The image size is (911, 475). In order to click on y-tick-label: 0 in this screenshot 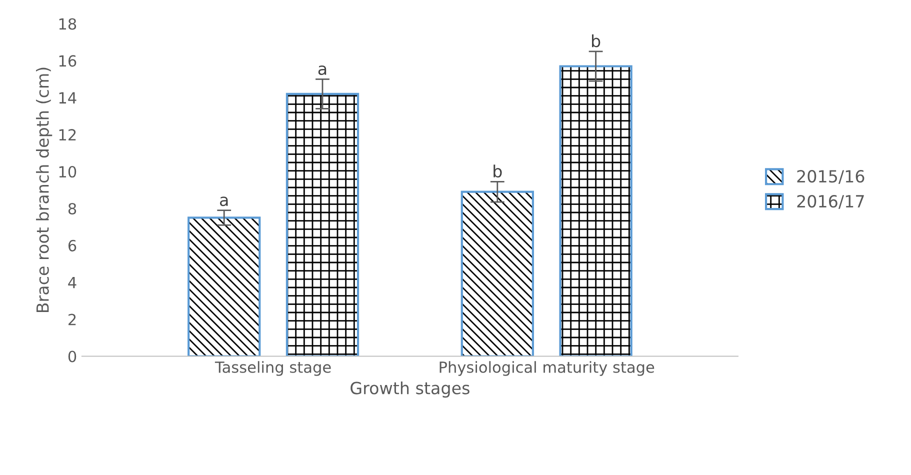, I will do `click(72, 356)`.